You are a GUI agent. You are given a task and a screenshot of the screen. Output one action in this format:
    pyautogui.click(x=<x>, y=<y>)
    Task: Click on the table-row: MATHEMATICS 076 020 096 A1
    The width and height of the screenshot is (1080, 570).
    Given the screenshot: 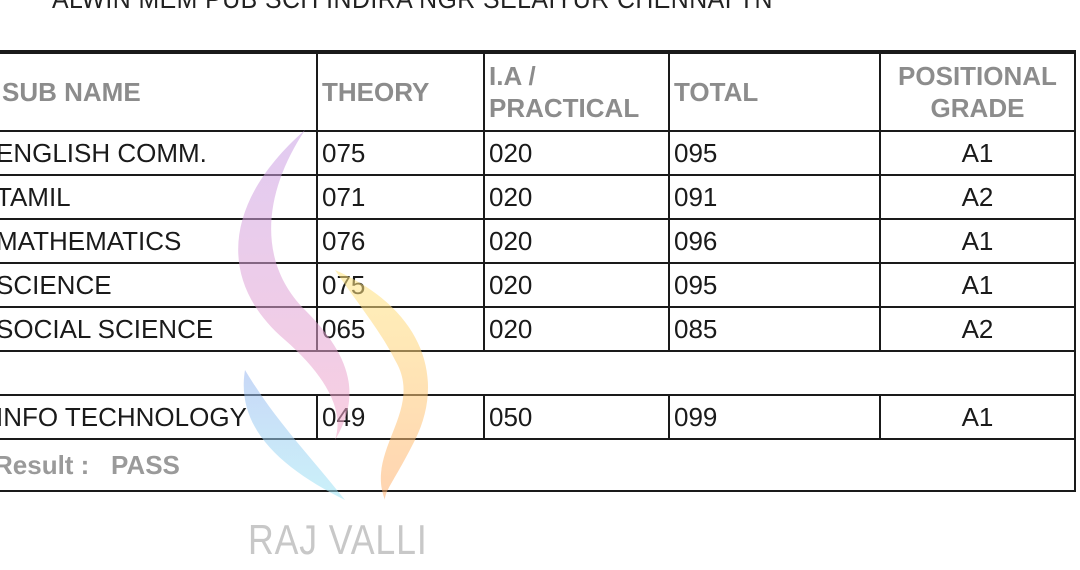 What is the action you would take?
    pyautogui.click(x=538, y=241)
    